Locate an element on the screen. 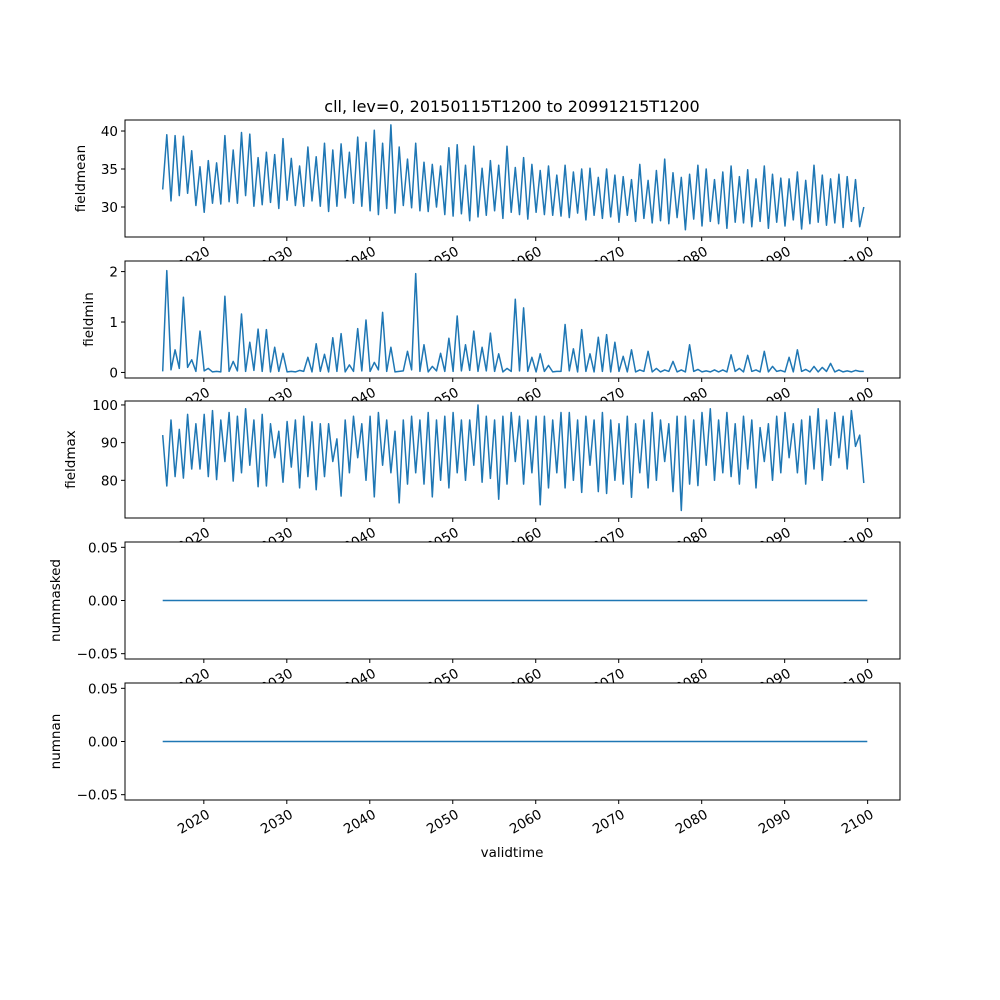 Image resolution: width=1000 pixels, height=1000 pixels. y-tick-label: 0 is located at coordinates (113, 373).